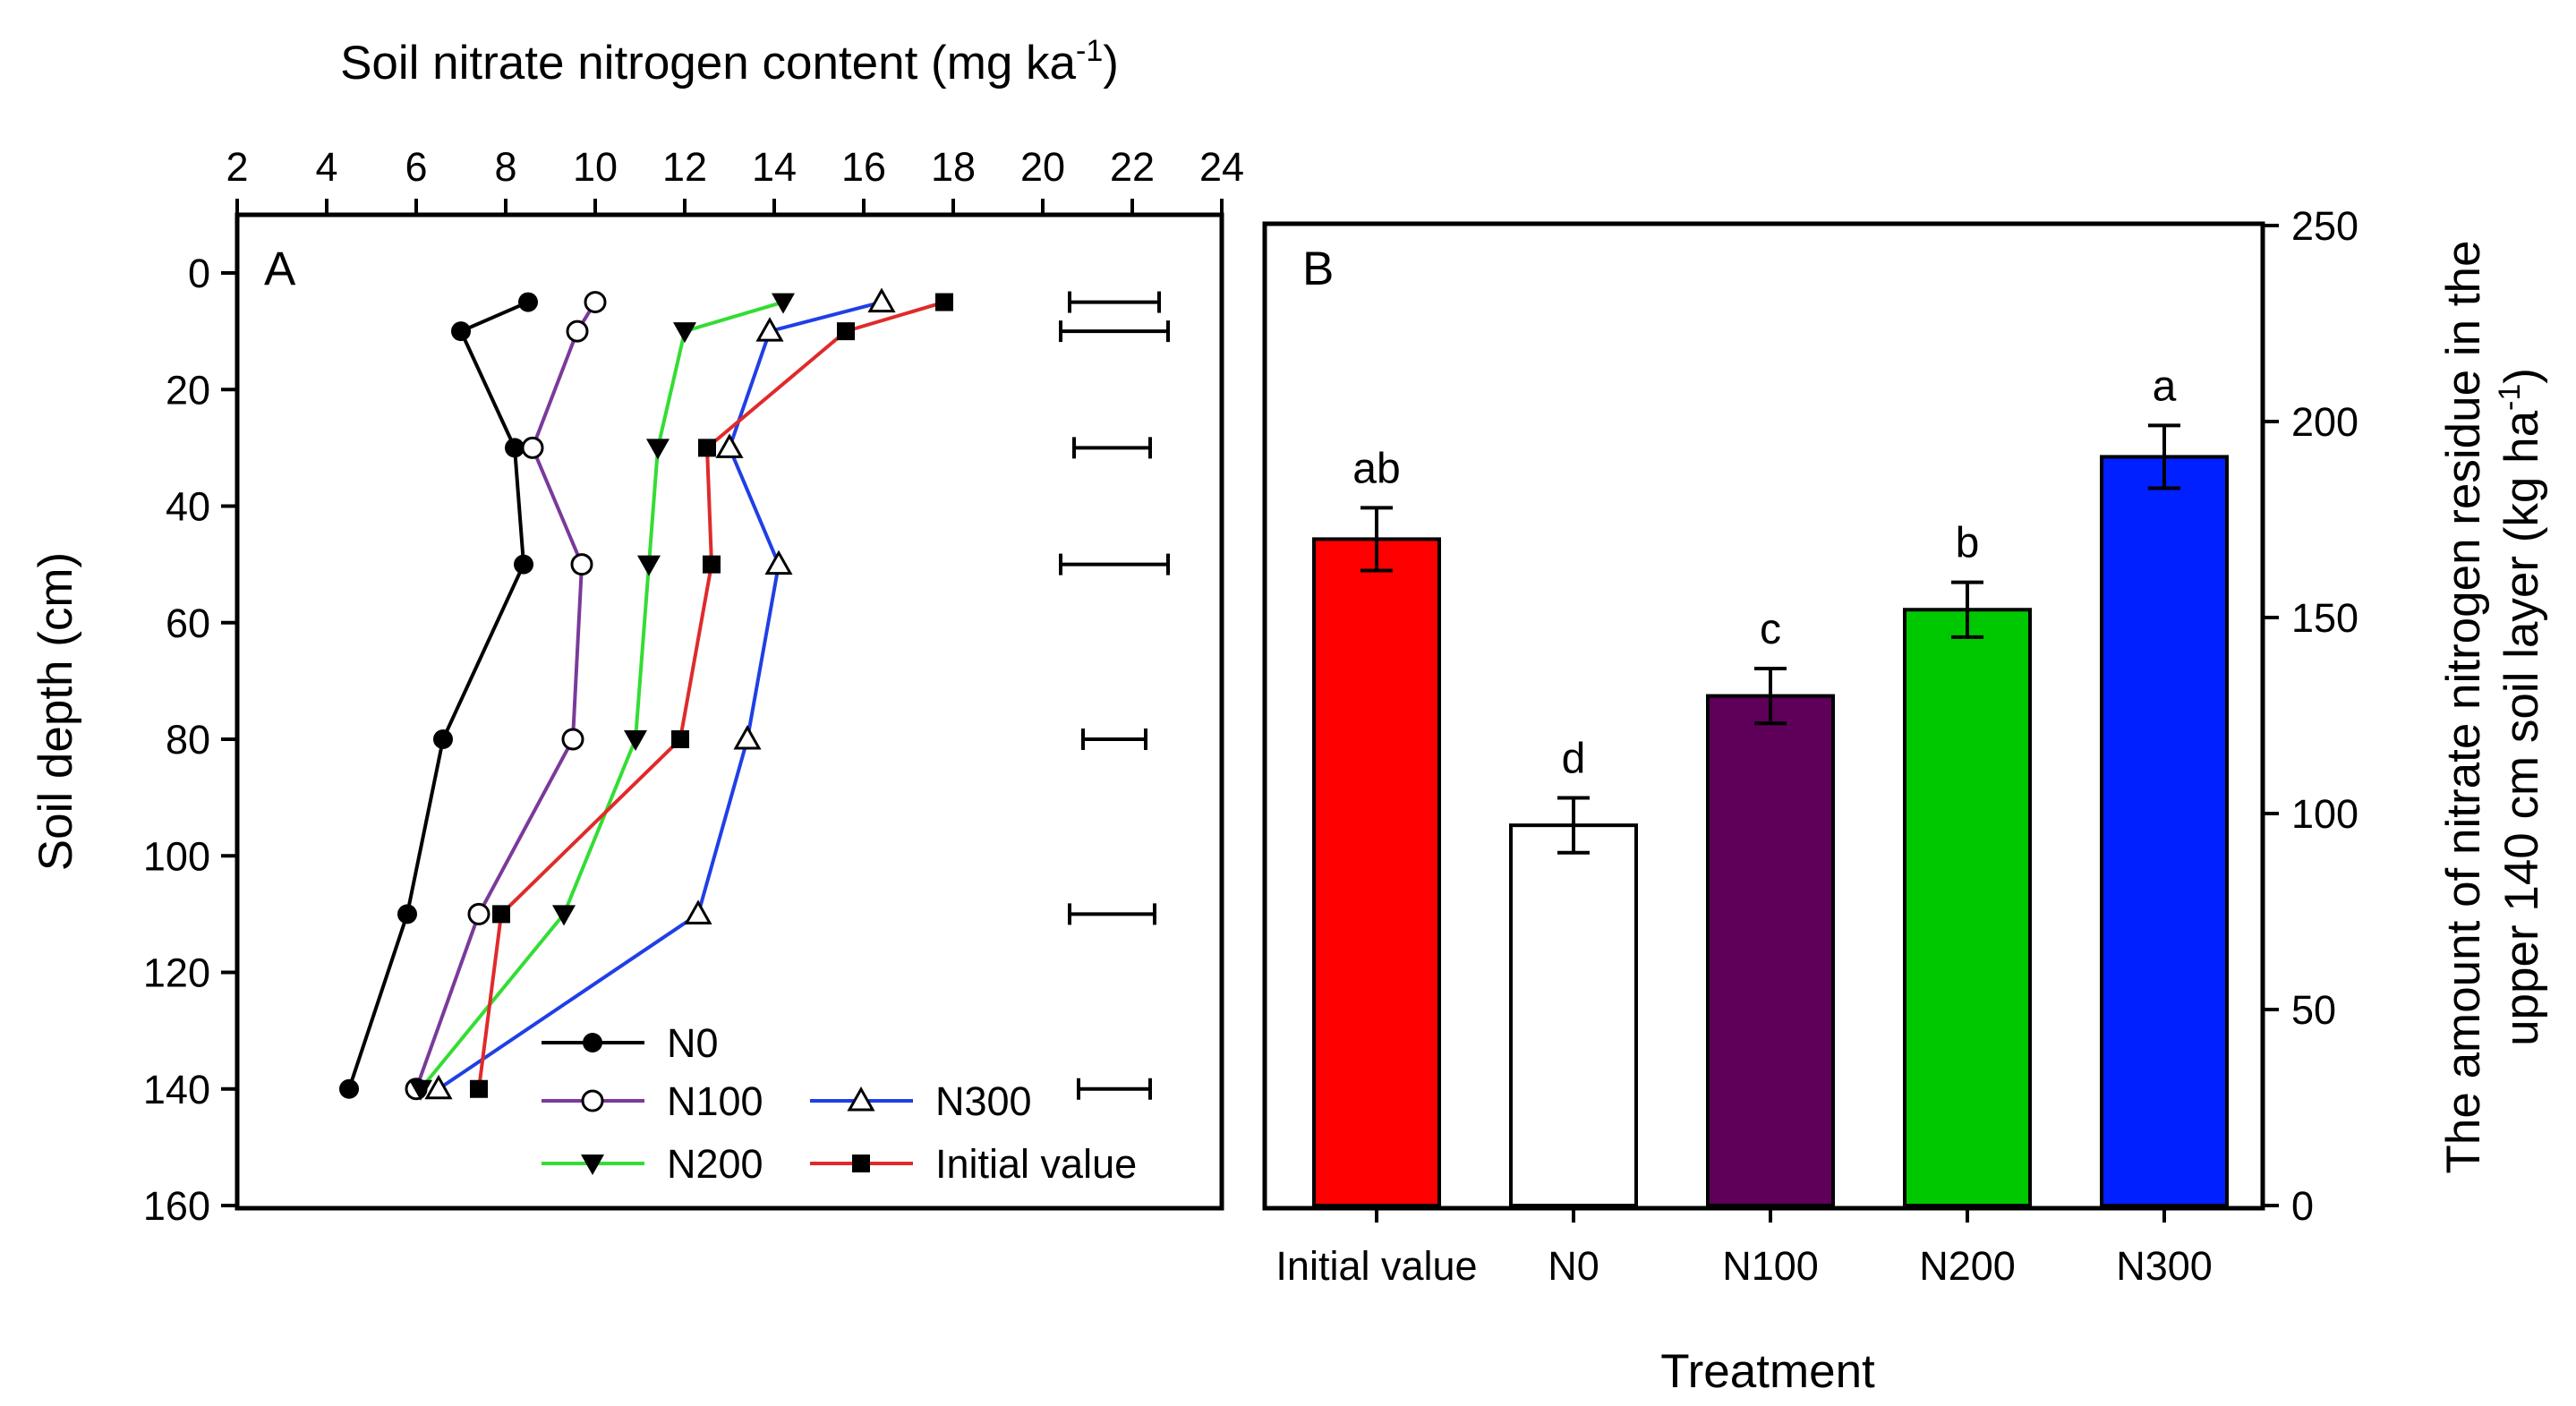 The width and height of the screenshot is (2576, 1406). What do you see at coordinates (1036, 1164) in the screenshot?
I see `legend-label-initial-value: Initial value` at bounding box center [1036, 1164].